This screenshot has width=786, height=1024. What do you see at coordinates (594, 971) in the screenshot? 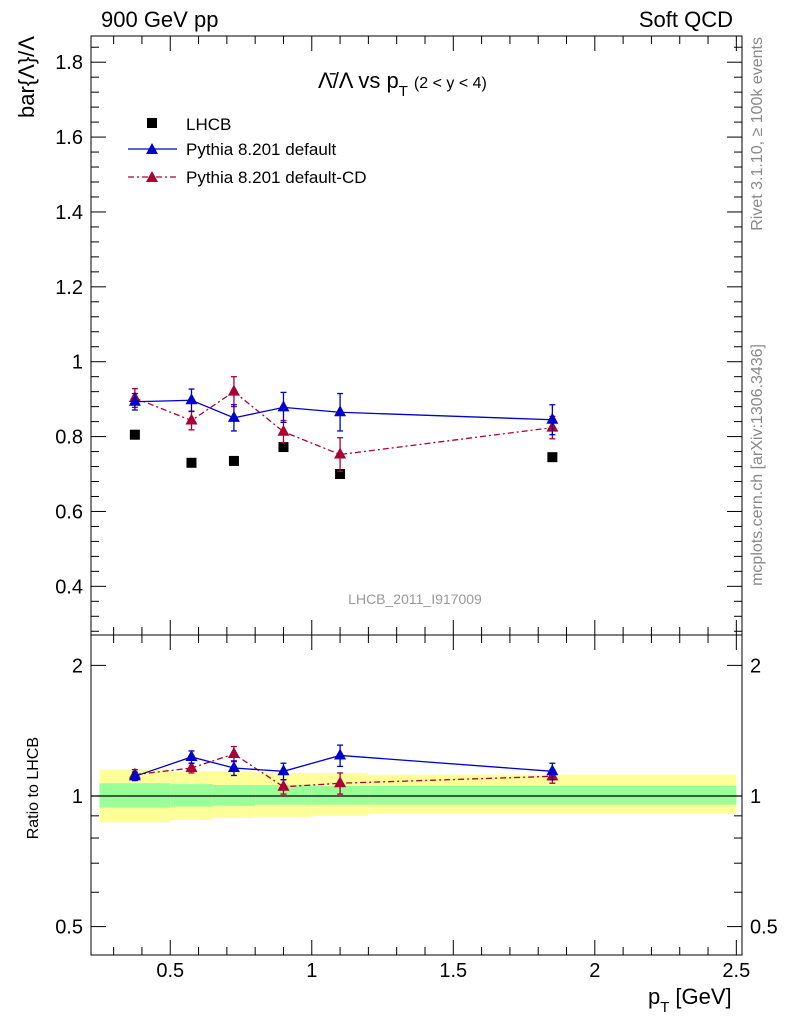
I see `x-tick-label: 2` at bounding box center [594, 971].